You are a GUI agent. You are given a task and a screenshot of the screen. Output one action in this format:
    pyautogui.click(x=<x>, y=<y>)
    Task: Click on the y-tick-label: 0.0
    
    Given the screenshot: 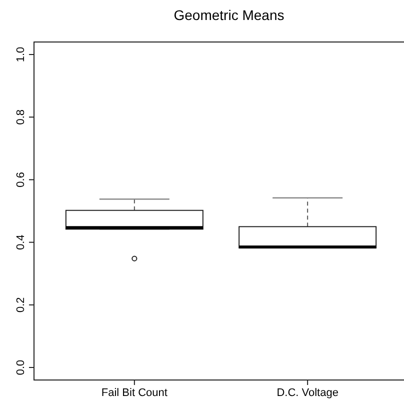 What is the action you would take?
    pyautogui.click(x=21, y=368)
    